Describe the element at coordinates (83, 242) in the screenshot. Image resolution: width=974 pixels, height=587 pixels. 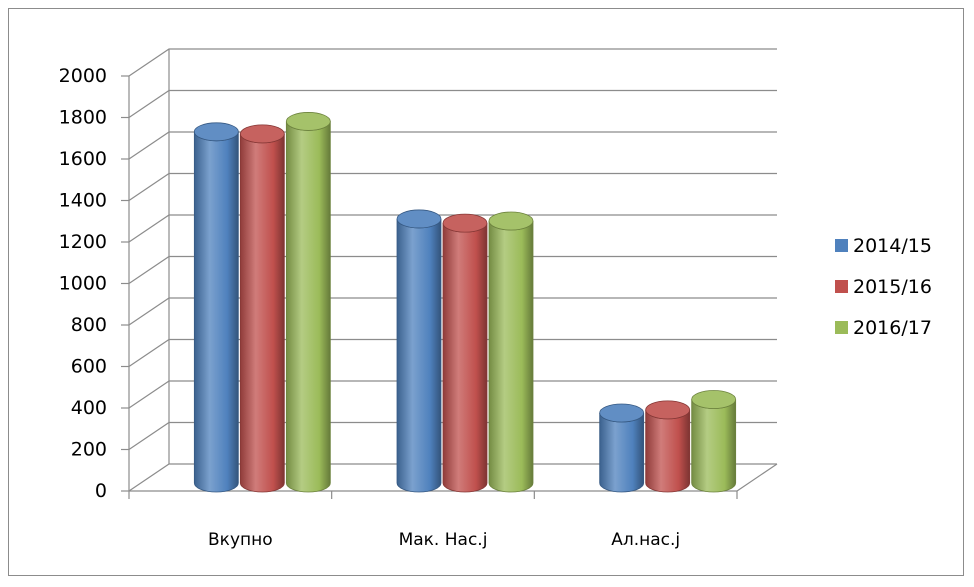
I see `y-tick-label: 1200` at that location.